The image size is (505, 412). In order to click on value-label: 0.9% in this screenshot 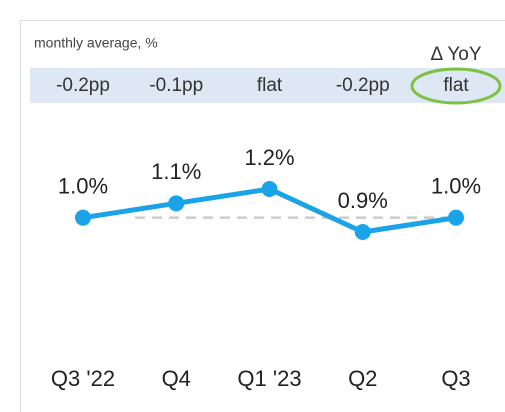, I will do `click(363, 200)`.